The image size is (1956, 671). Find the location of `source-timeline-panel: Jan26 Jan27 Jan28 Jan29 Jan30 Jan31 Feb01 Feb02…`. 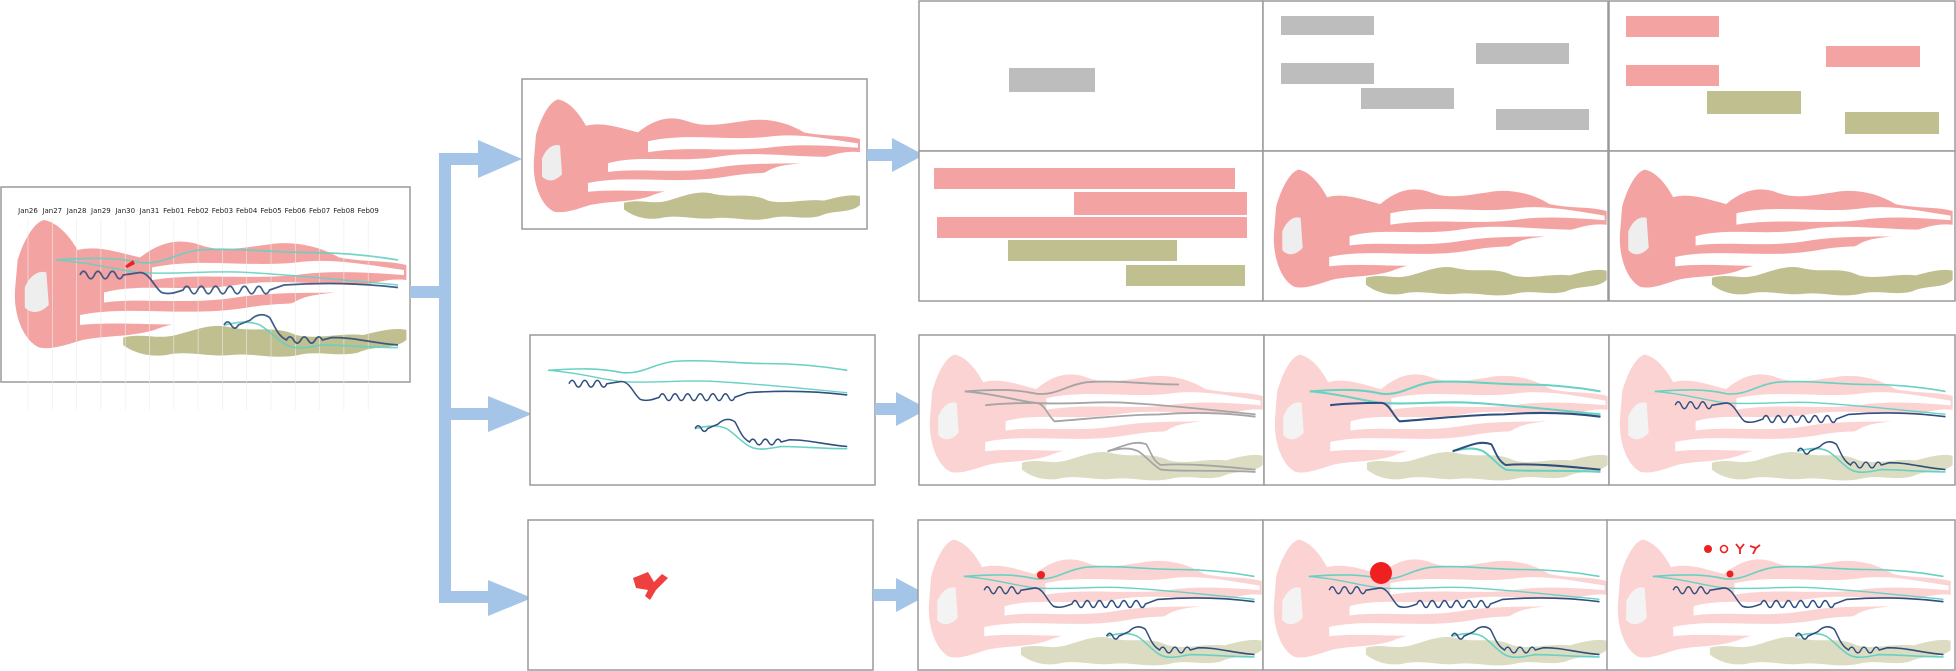

source-timeline-panel: Jan26 Jan27 Jan28 Jan29 Jan30 Jan31 Feb01 Feb02… is located at coordinates (205, 298).